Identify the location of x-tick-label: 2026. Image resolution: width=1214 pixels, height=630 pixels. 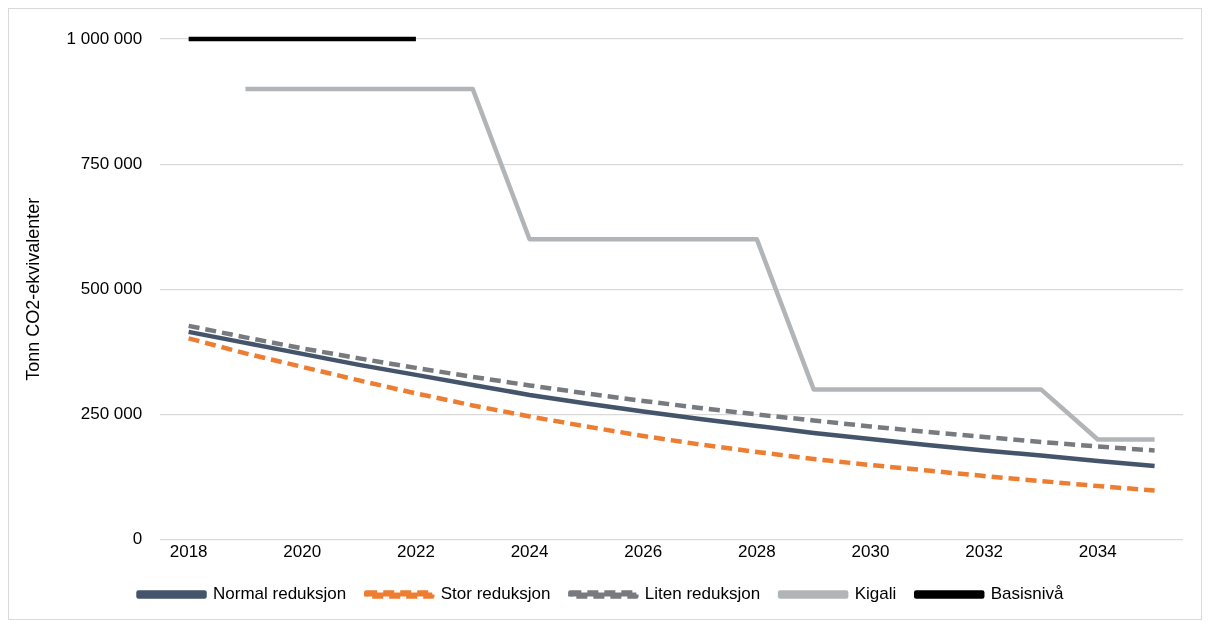
(643, 552).